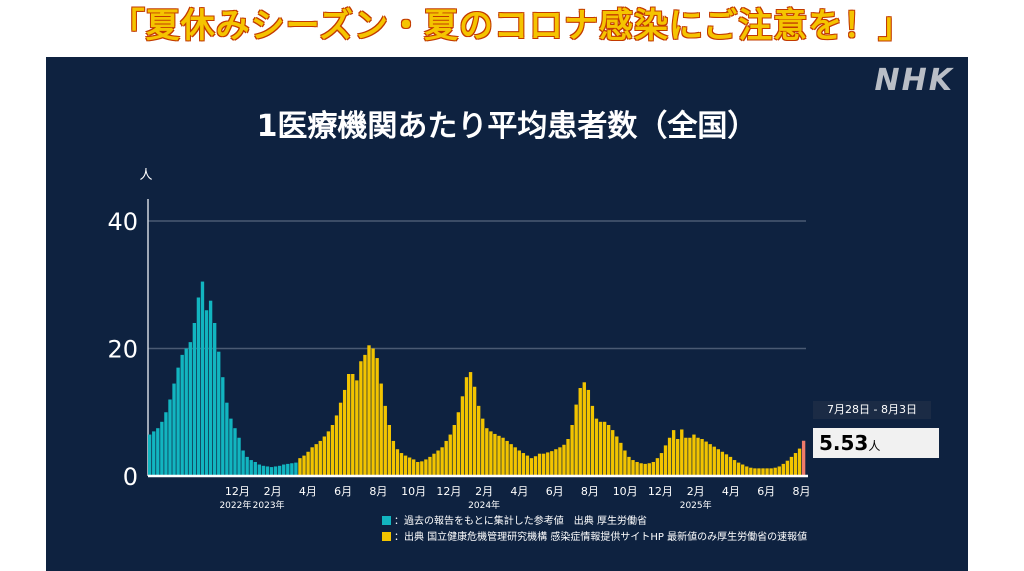  What do you see at coordinates (269, 505) in the screenshot?
I see `year-label: 2023年` at bounding box center [269, 505].